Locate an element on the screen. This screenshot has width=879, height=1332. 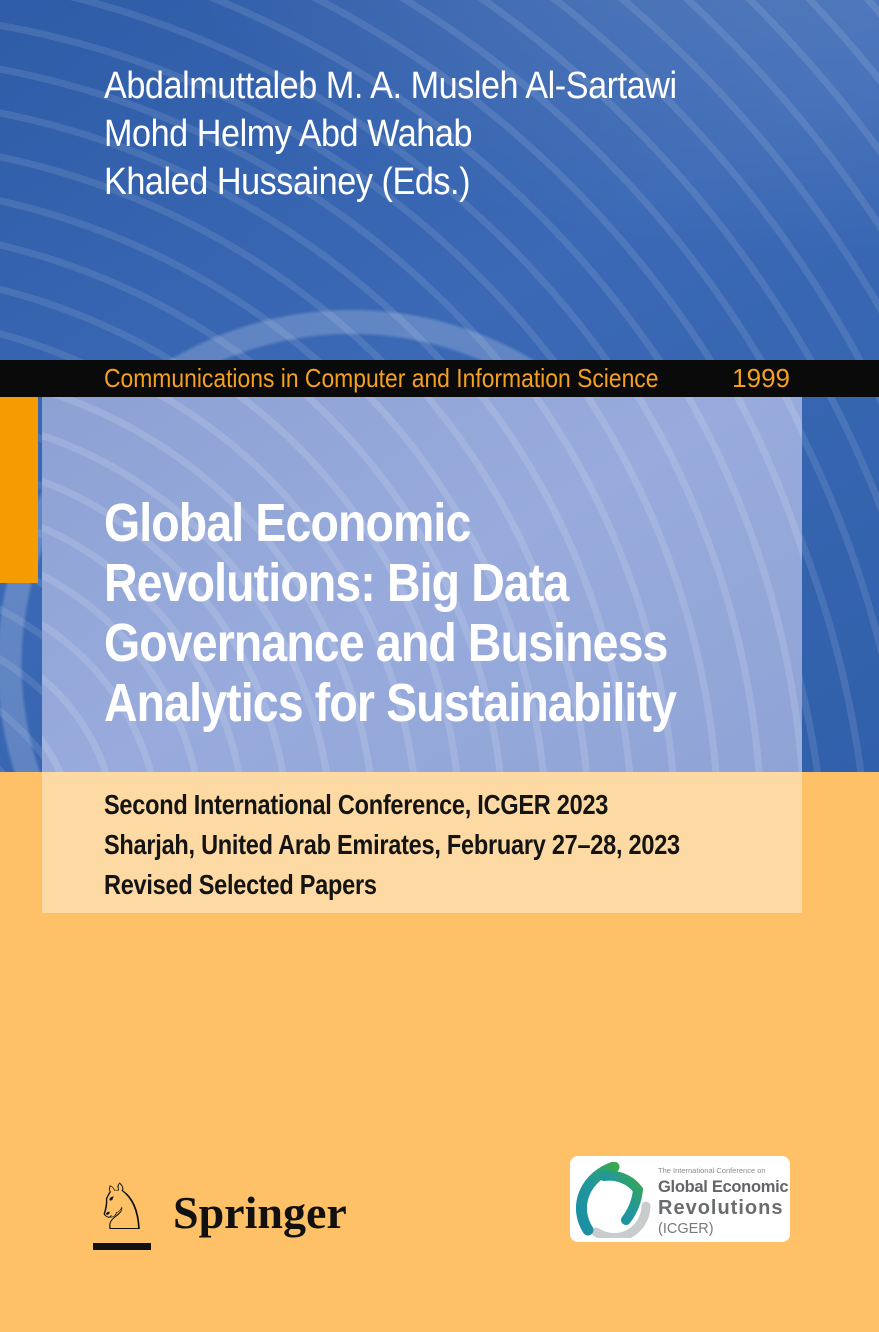
springer-horse-icon: ♘ is located at coordinates (122, 1213).